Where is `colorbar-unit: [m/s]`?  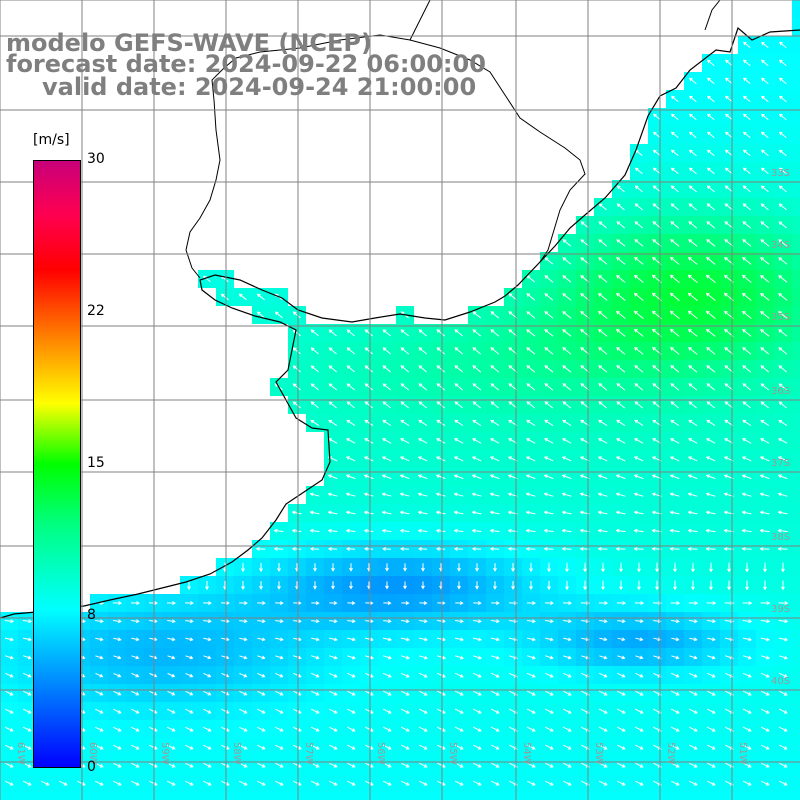 colorbar-unit: [m/s] is located at coordinates (51, 140).